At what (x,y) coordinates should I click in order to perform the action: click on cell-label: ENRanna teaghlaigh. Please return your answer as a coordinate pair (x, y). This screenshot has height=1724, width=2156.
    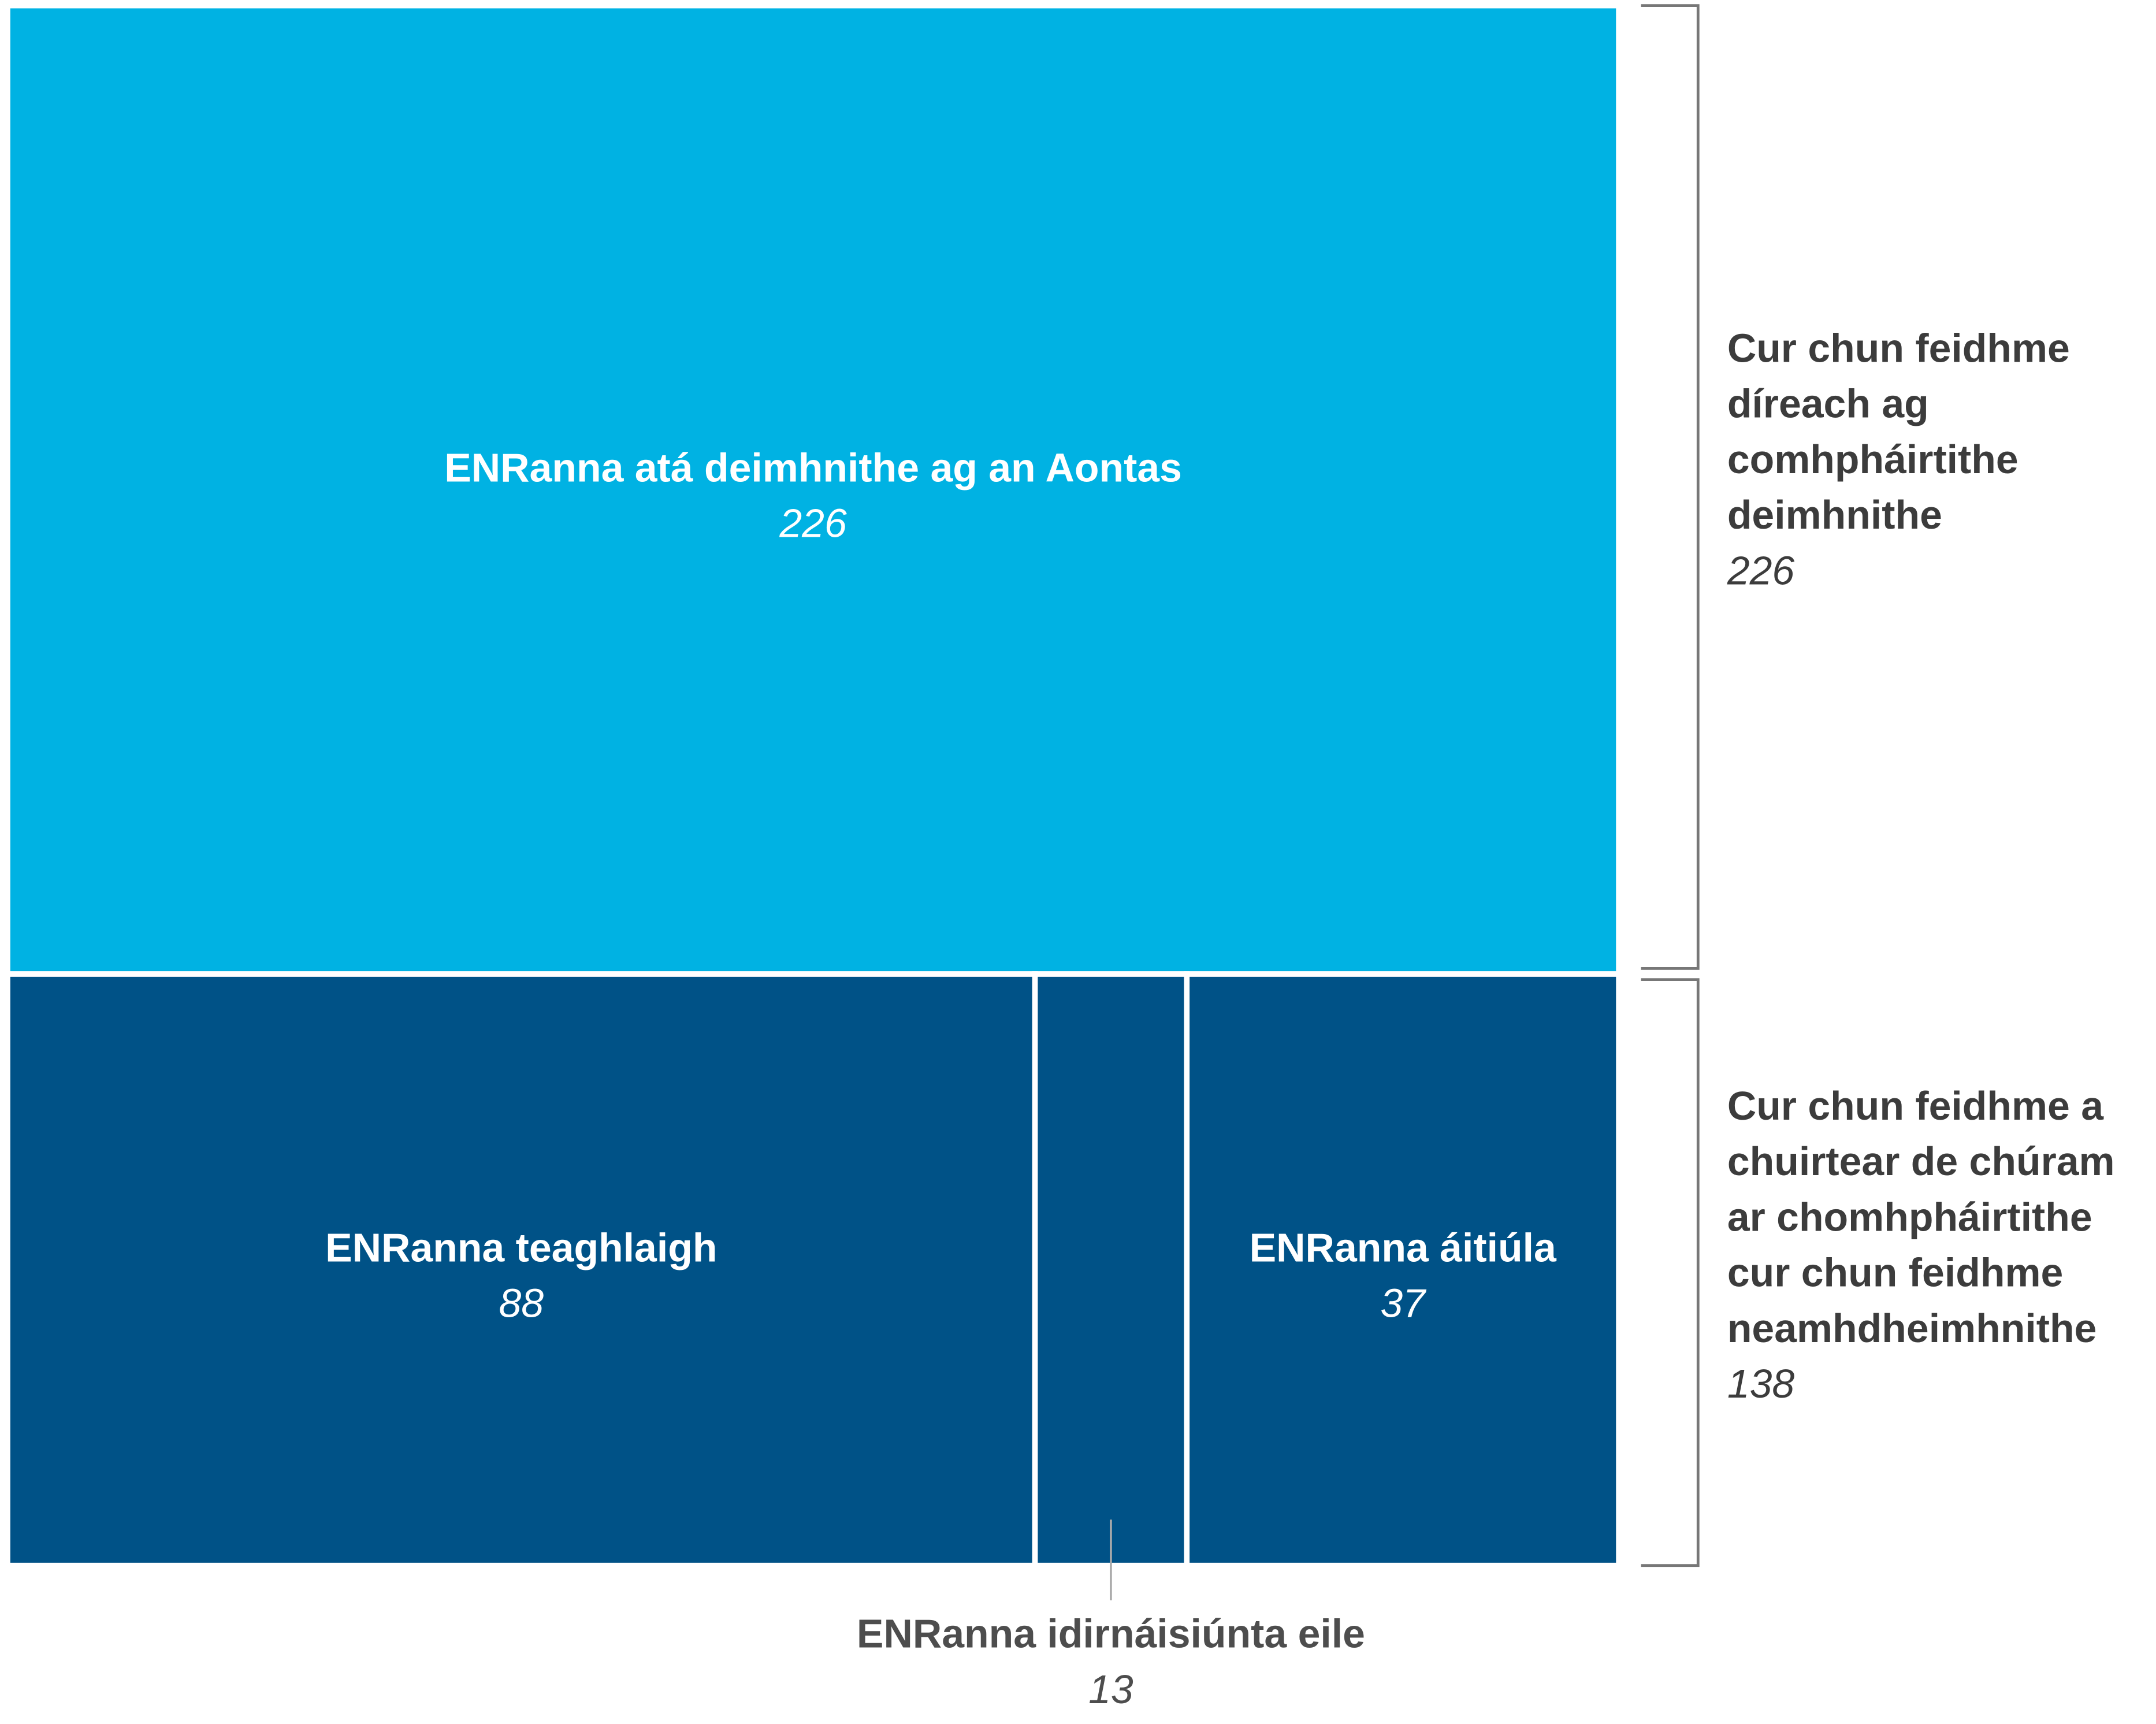
    Looking at the image, I should click on (521, 1247).